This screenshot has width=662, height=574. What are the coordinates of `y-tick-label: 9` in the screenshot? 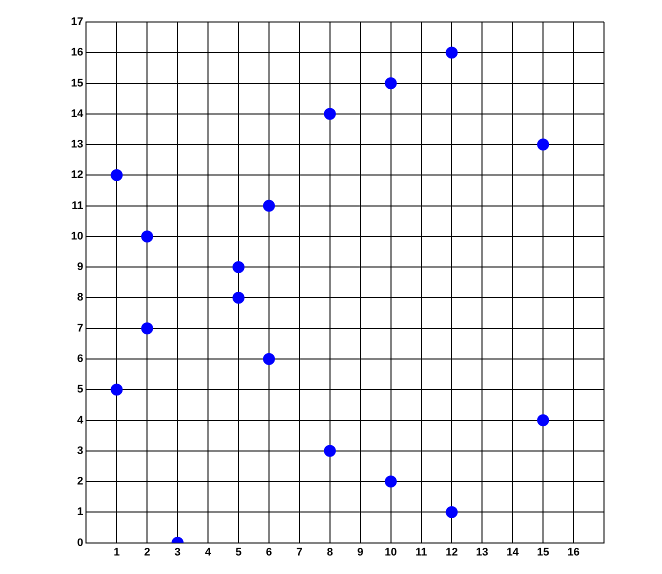 It's located at (80, 267).